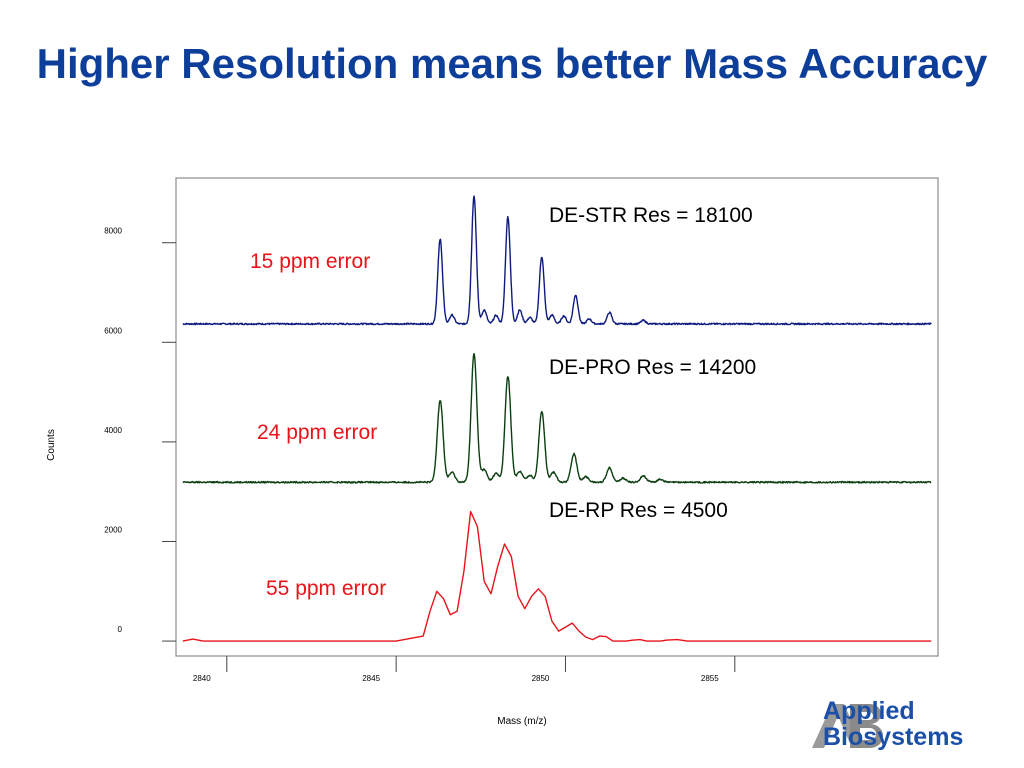 The height and width of the screenshot is (768, 1024). What do you see at coordinates (202, 678) in the screenshot?
I see `x-tick-label: 2840` at bounding box center [202, 678].